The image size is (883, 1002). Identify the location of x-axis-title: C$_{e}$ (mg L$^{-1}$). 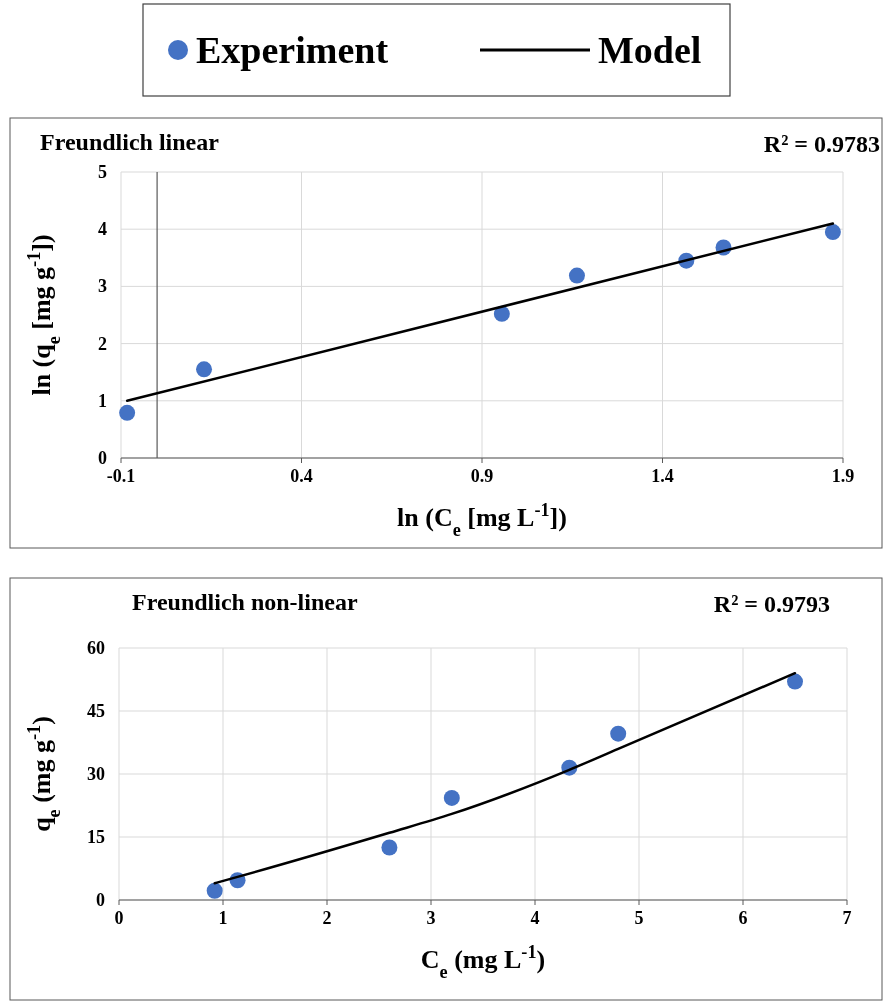
(483, 962).